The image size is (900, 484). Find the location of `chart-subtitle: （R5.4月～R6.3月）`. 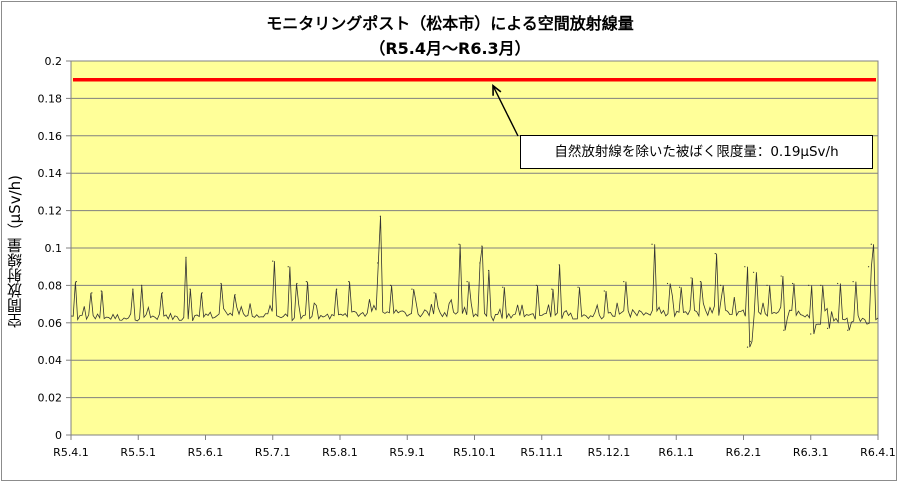

chart-subtitle: （R5.4月～R6.3月） is located at coordinates (450, 48).